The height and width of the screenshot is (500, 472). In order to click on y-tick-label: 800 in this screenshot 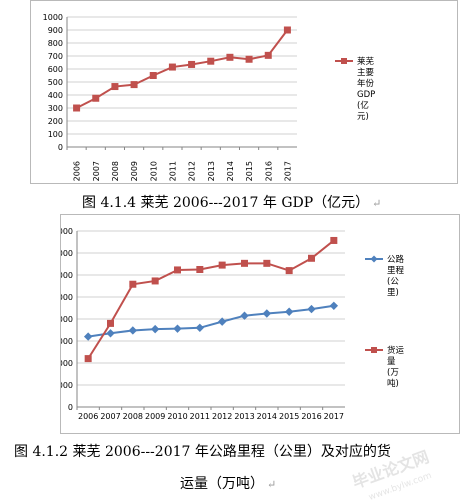, I will do `click(55, 43)`.